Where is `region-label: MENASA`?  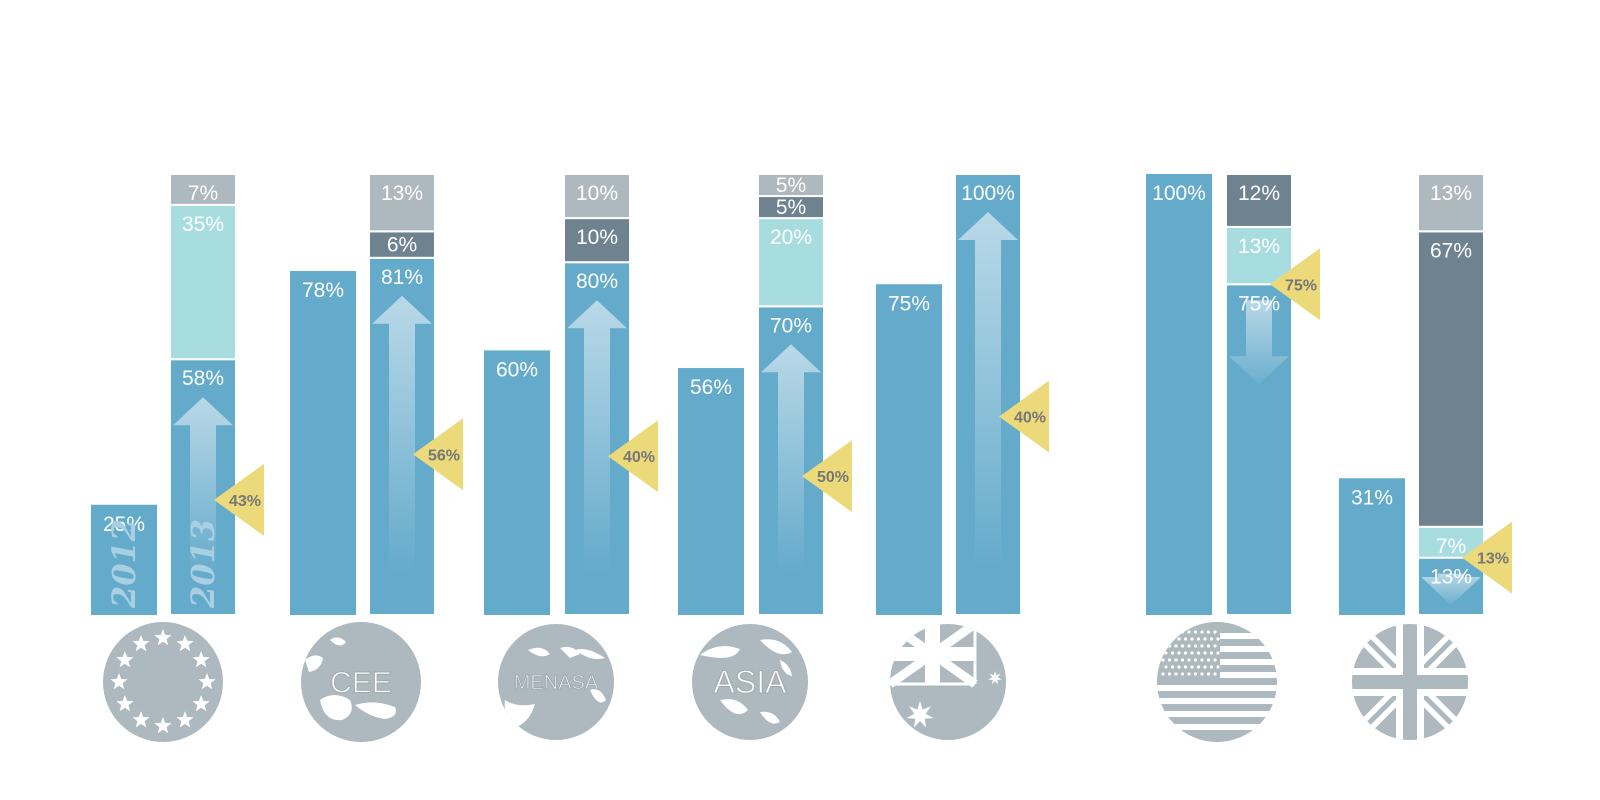
region-label: MENASA is located at coordinates (556, 683).